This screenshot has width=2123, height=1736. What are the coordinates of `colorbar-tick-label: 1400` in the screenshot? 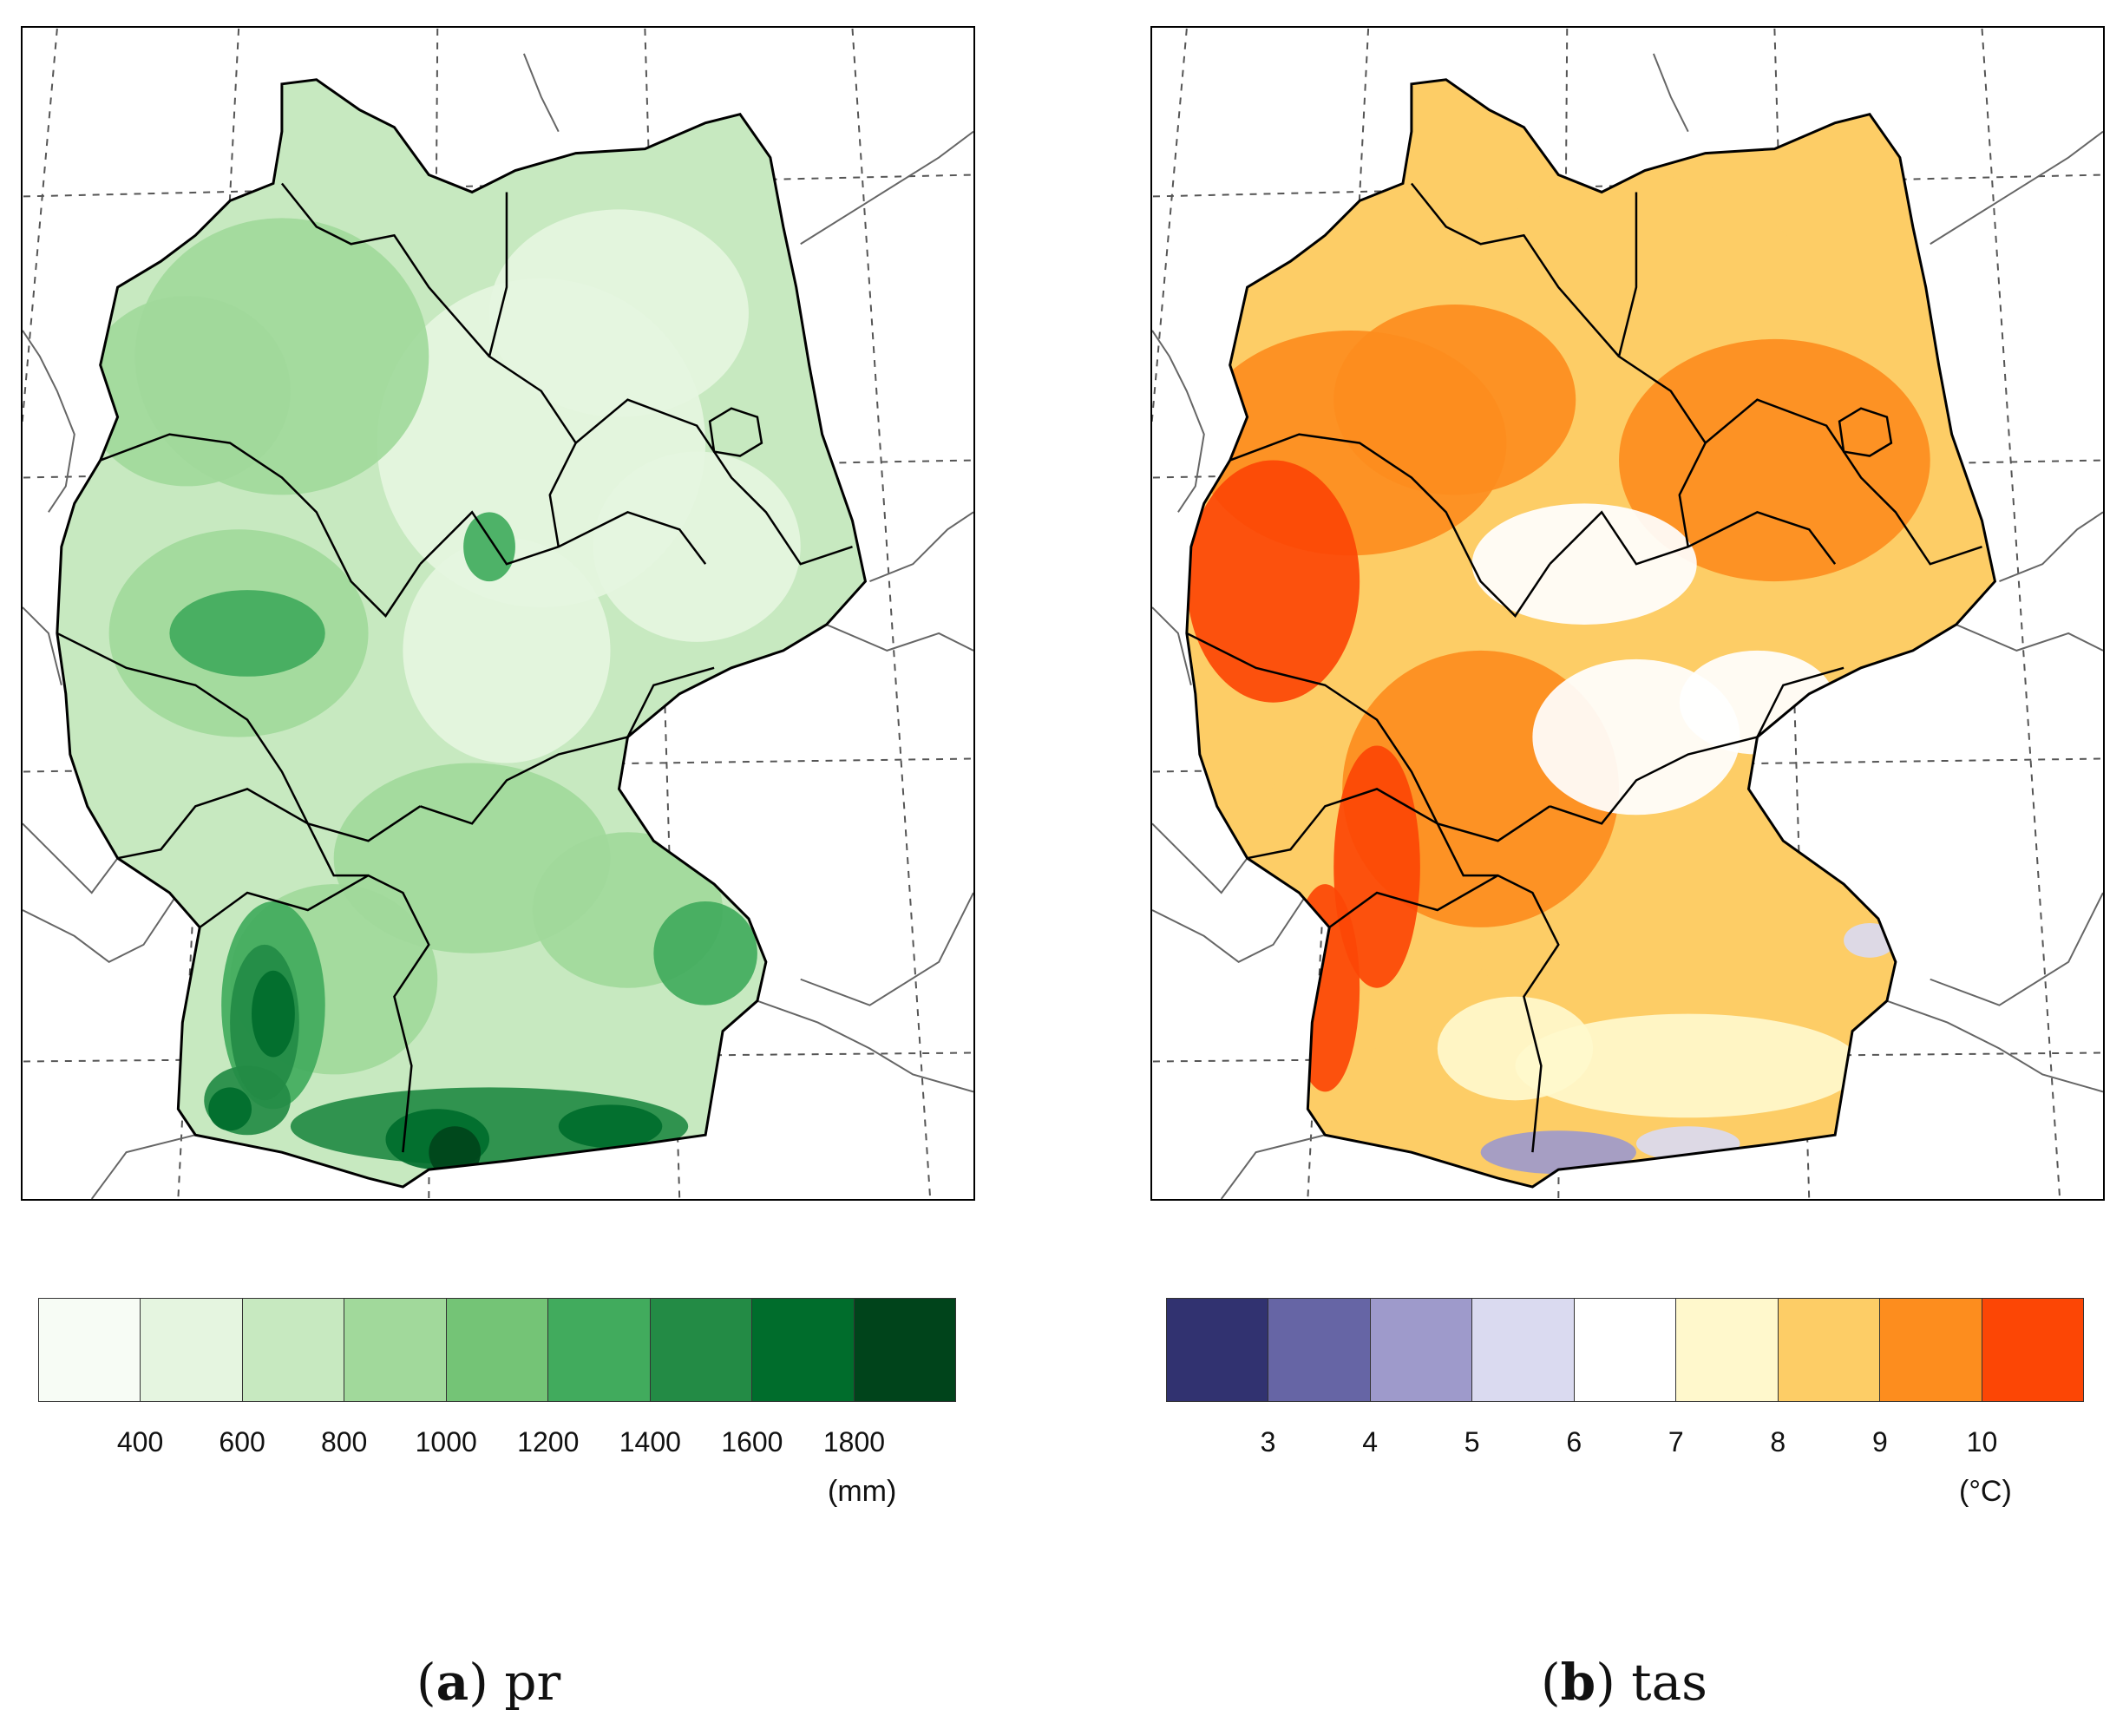 It's located at (650, 1442).